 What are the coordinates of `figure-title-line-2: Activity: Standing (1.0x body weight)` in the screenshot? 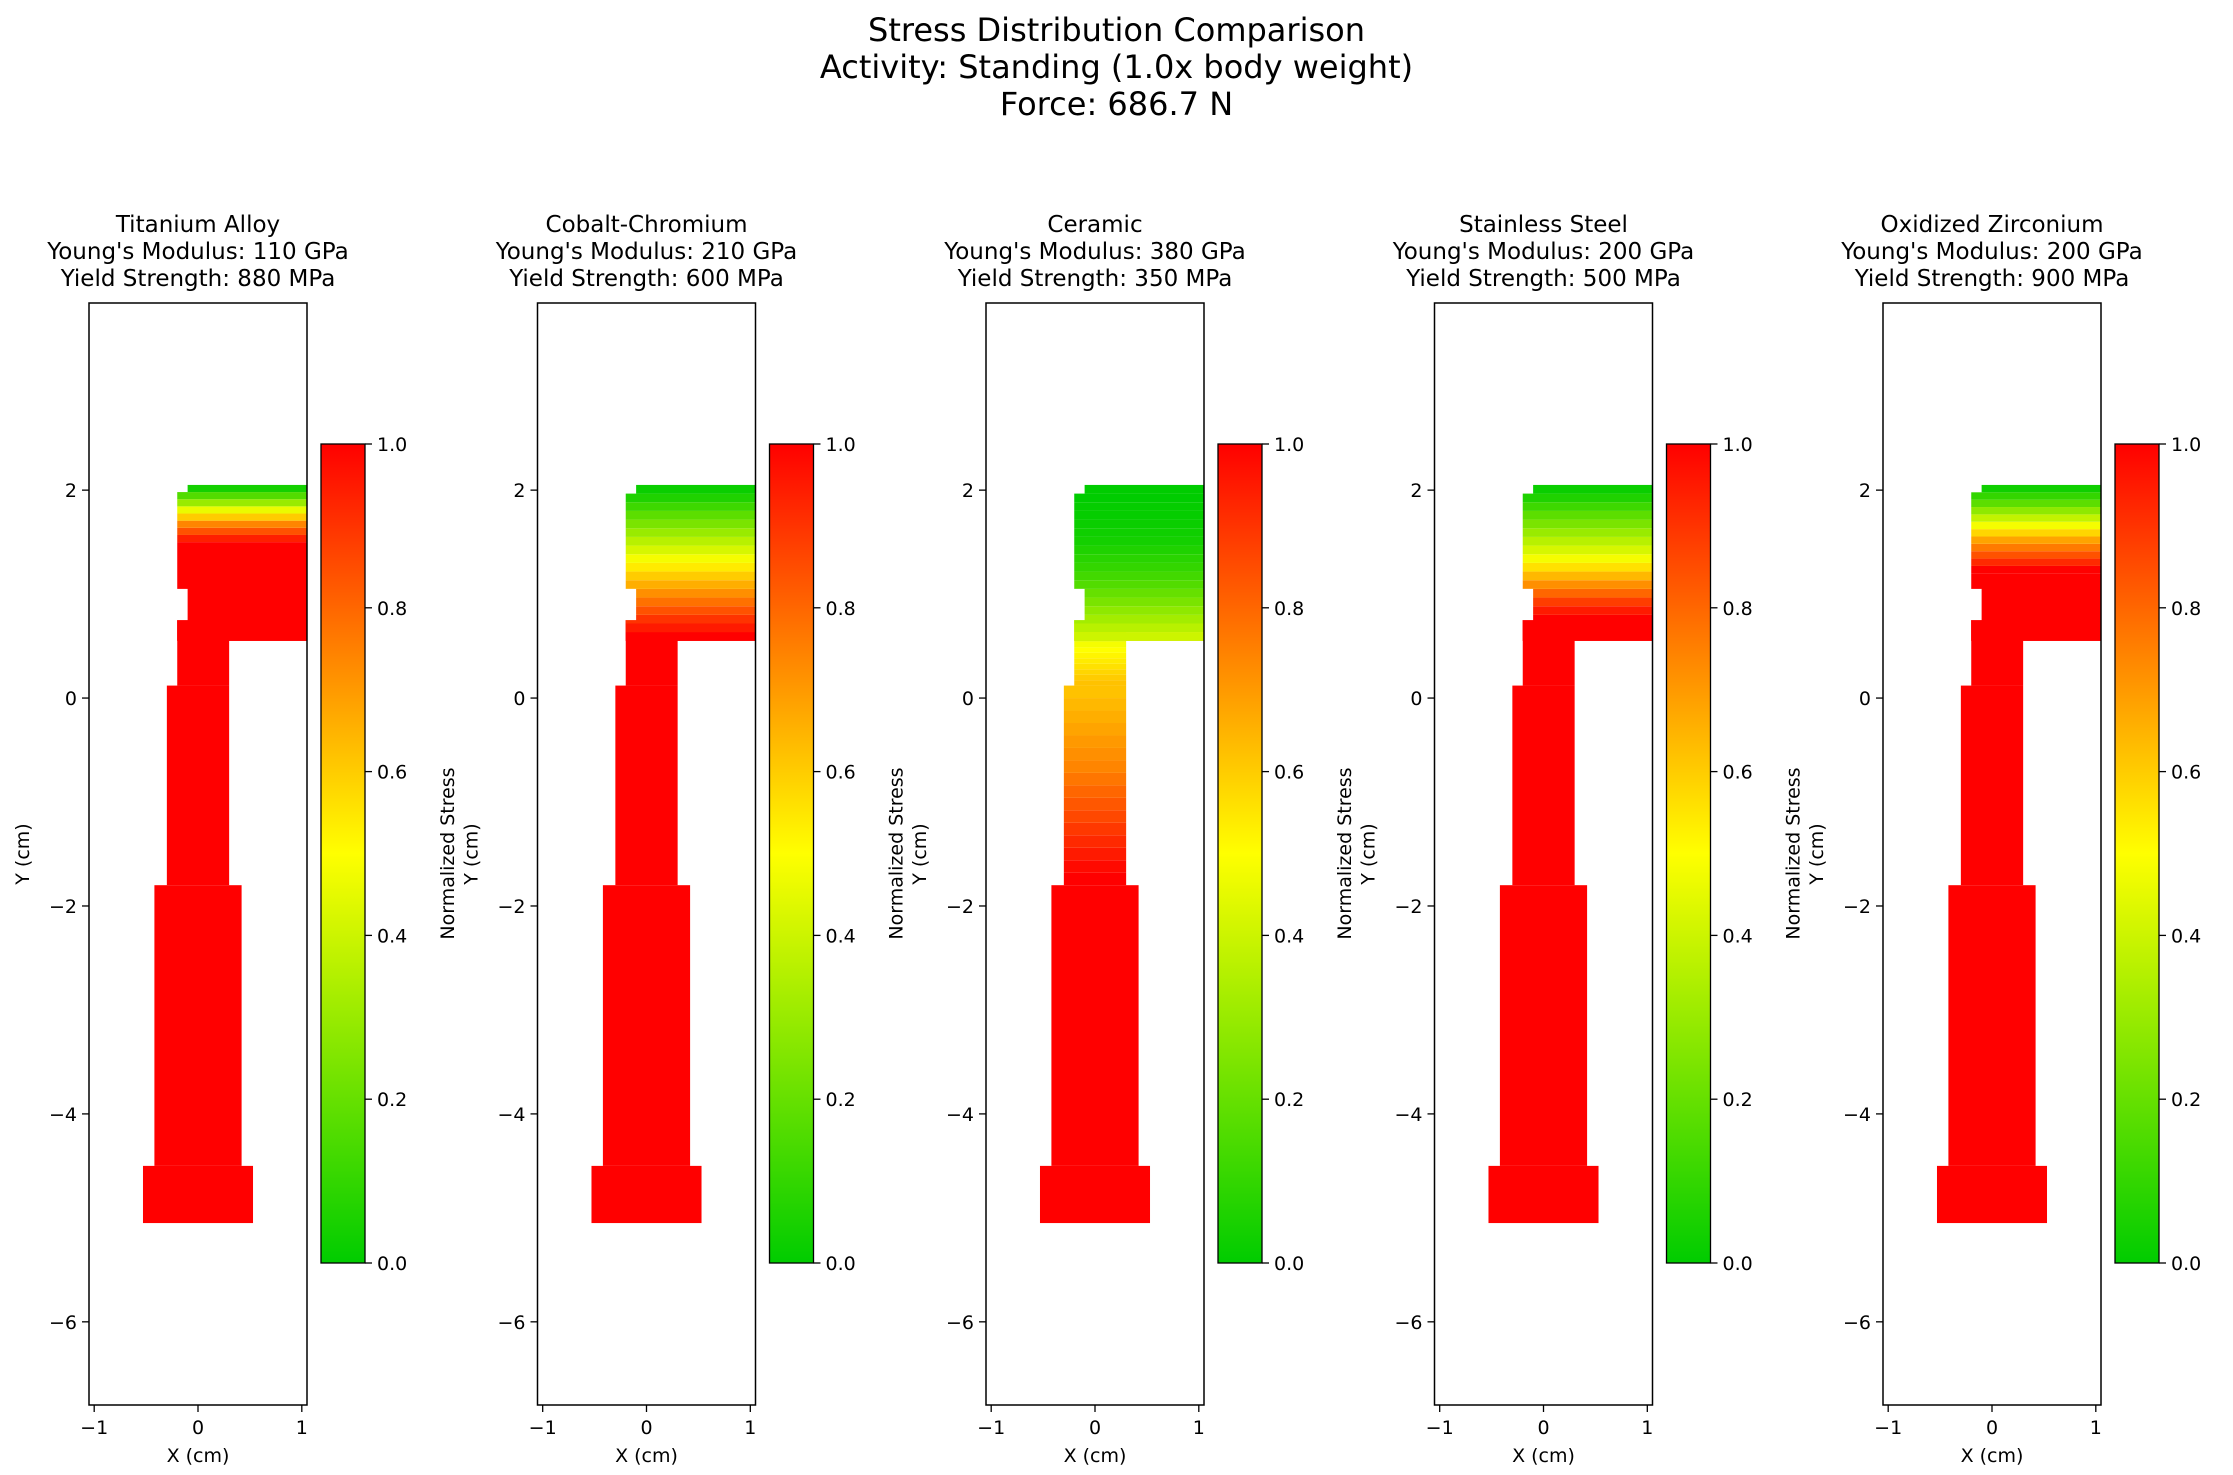 It's located at (1116, 67).